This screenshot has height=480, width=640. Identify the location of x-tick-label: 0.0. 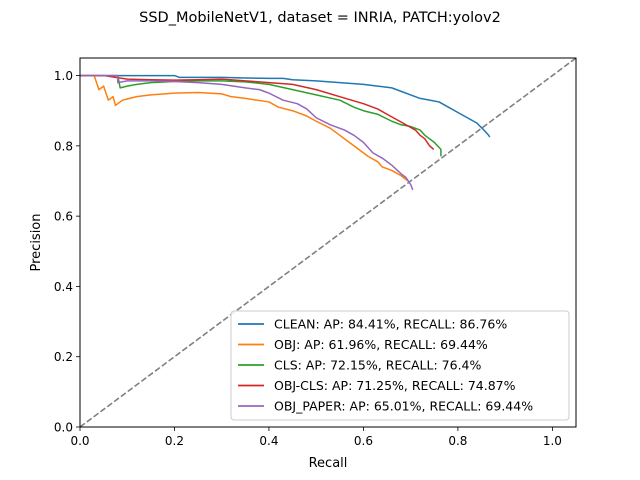
(79, 441).